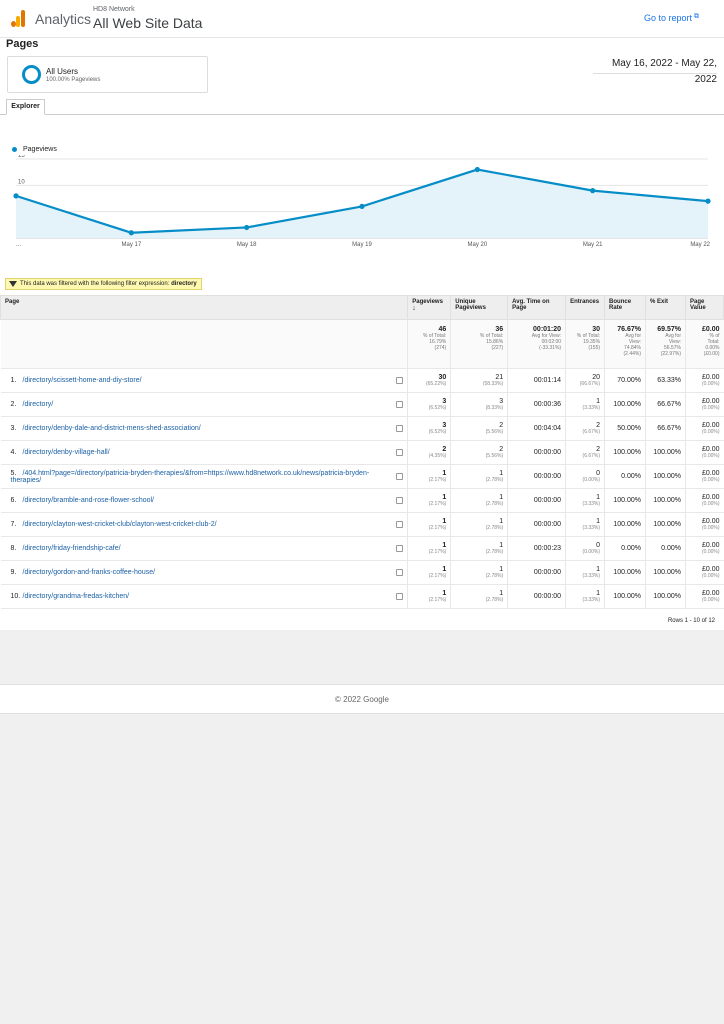 Image resolution: width=724 pixels, height=1024 pixels. Describe the element at coordinates (76, 596) in the screenshot. I see `page-link: /directory/grandma-fredas-kitchen/` at that location.